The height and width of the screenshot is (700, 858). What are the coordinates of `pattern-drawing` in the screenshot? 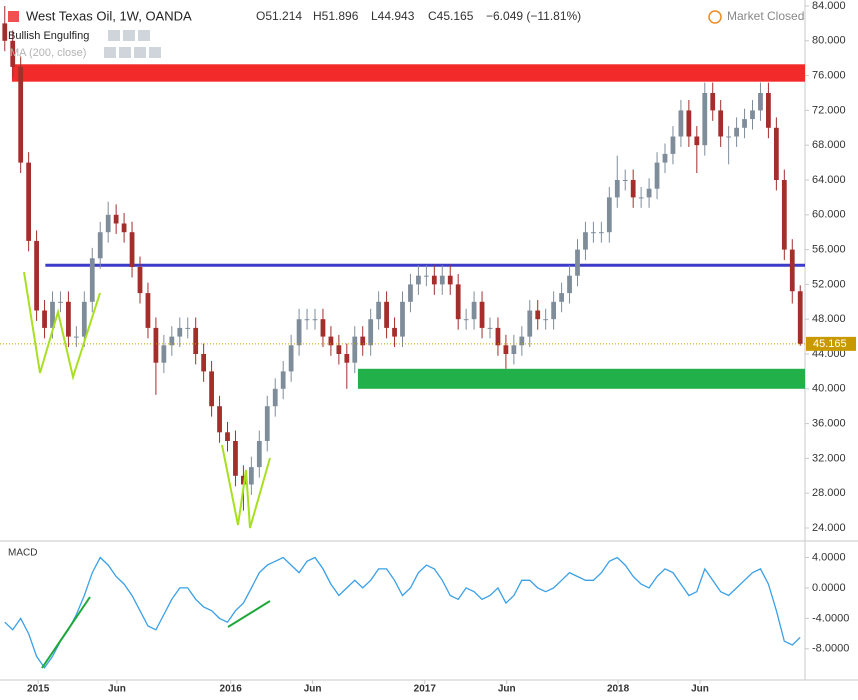 It's located at (62, 326).